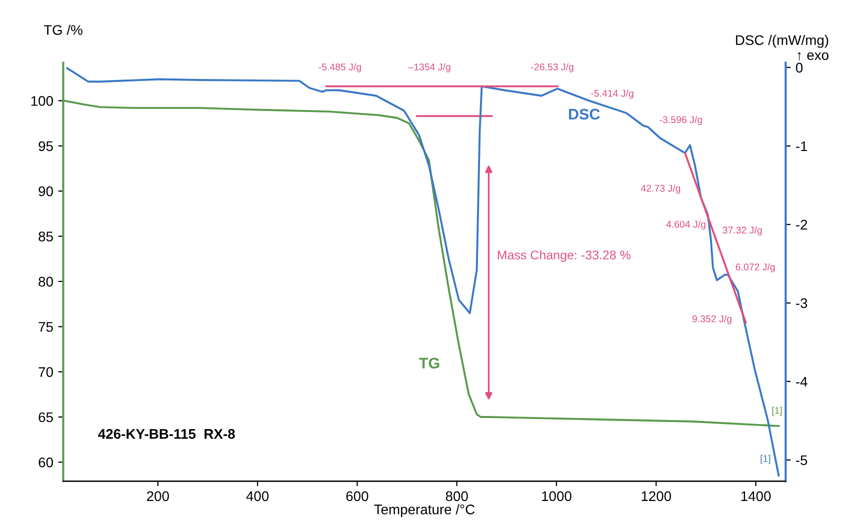  Describe the element at coordinates (660, 189) in the screenshot. I see `annotation: 42.73 J/g` at that location.